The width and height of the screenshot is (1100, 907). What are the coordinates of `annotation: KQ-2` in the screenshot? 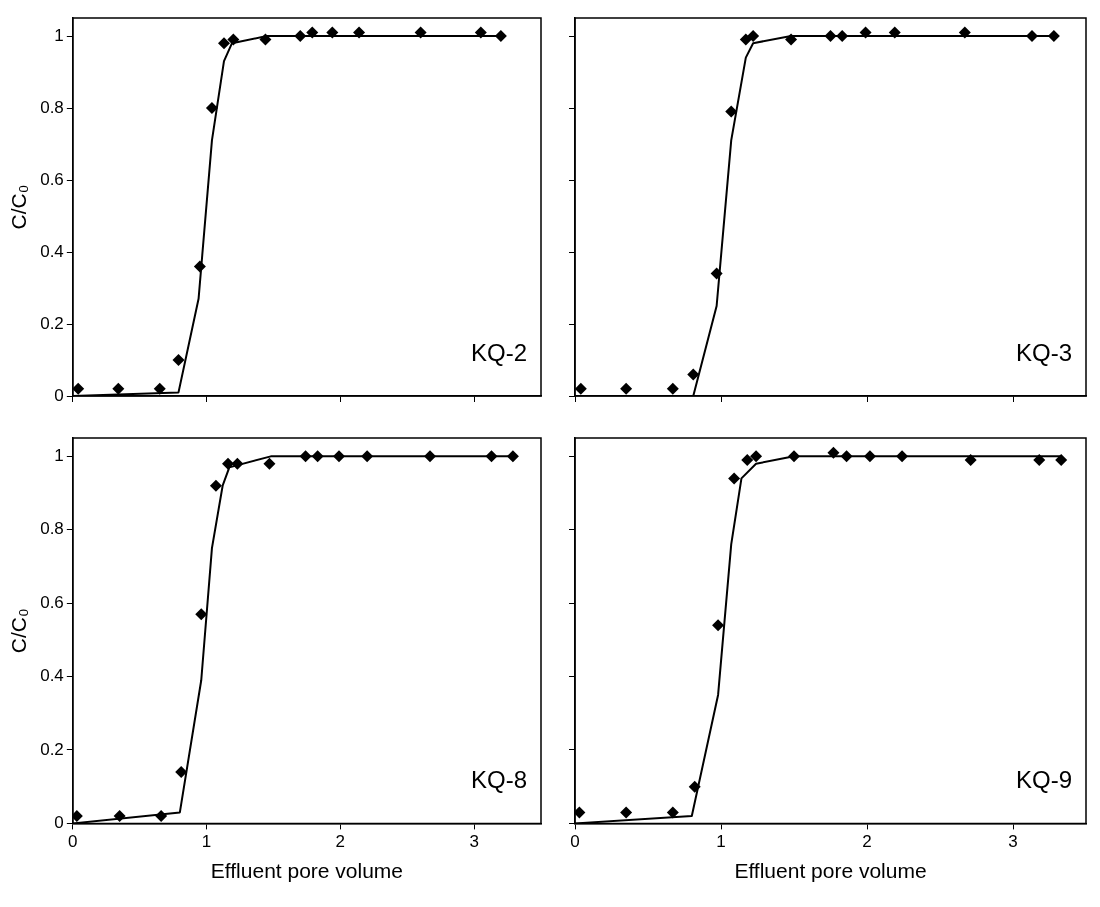 It's located at (498, 352).